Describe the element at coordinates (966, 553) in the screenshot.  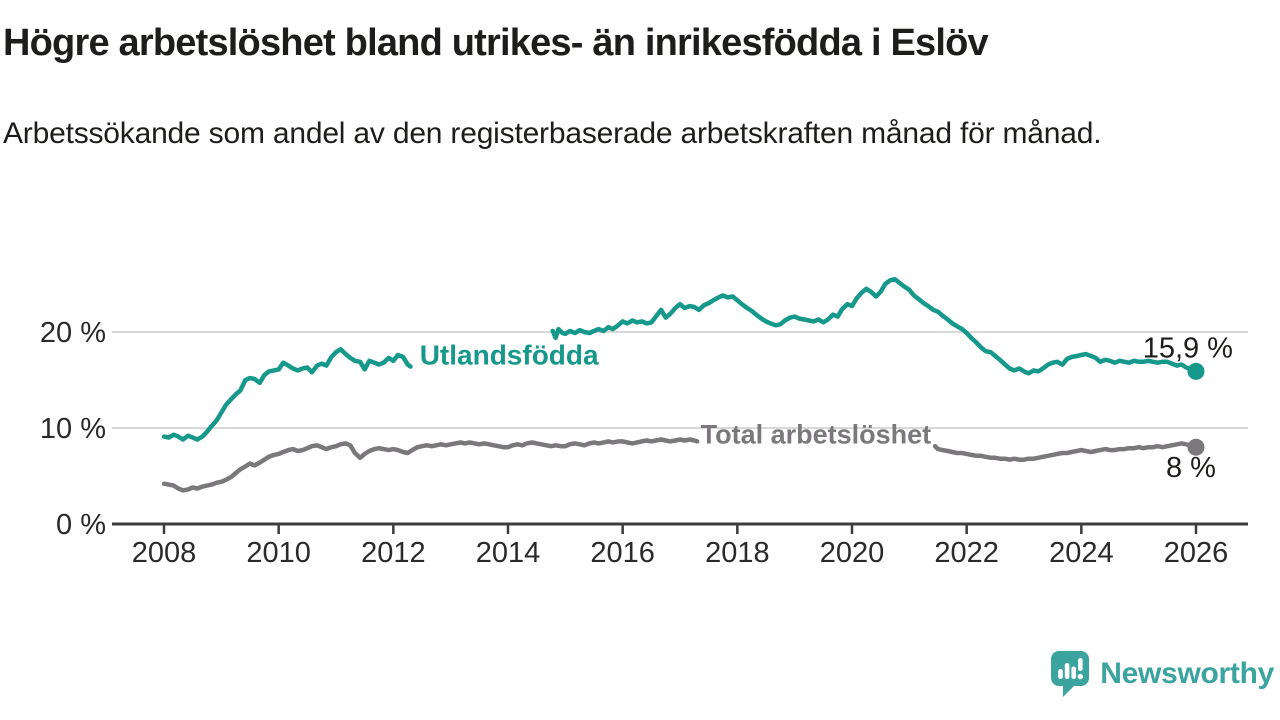
I see `x-tick-label: 2022` at that location.